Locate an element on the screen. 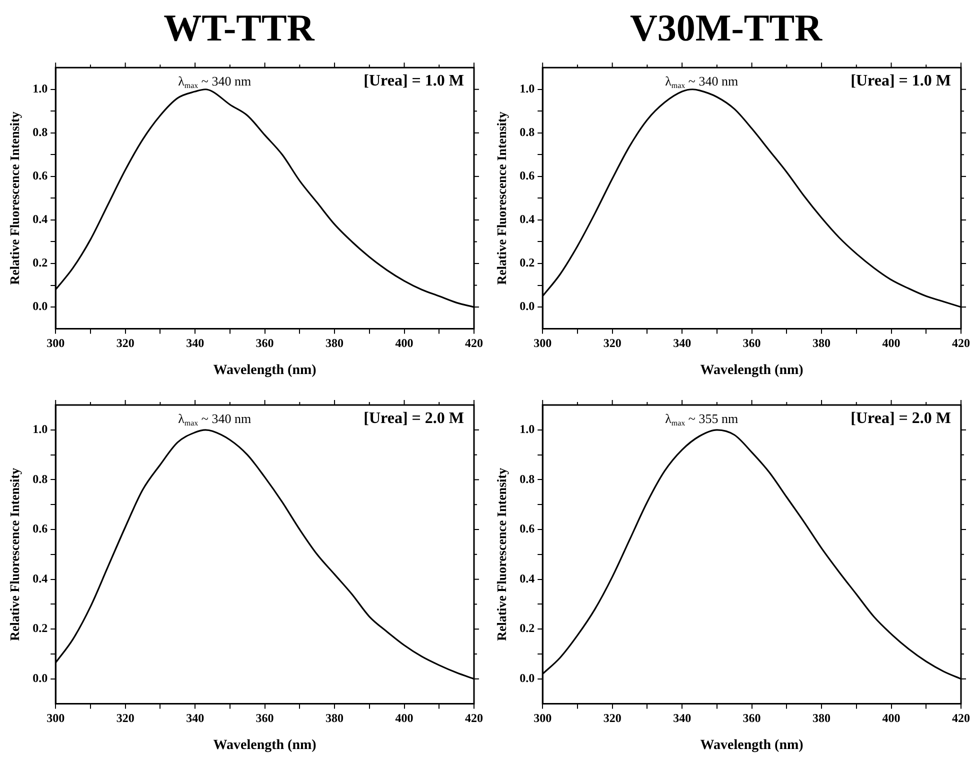 This screenshot has height=760, width=973. chart-title: V30M-TTR is located at coordinates (726, 29).